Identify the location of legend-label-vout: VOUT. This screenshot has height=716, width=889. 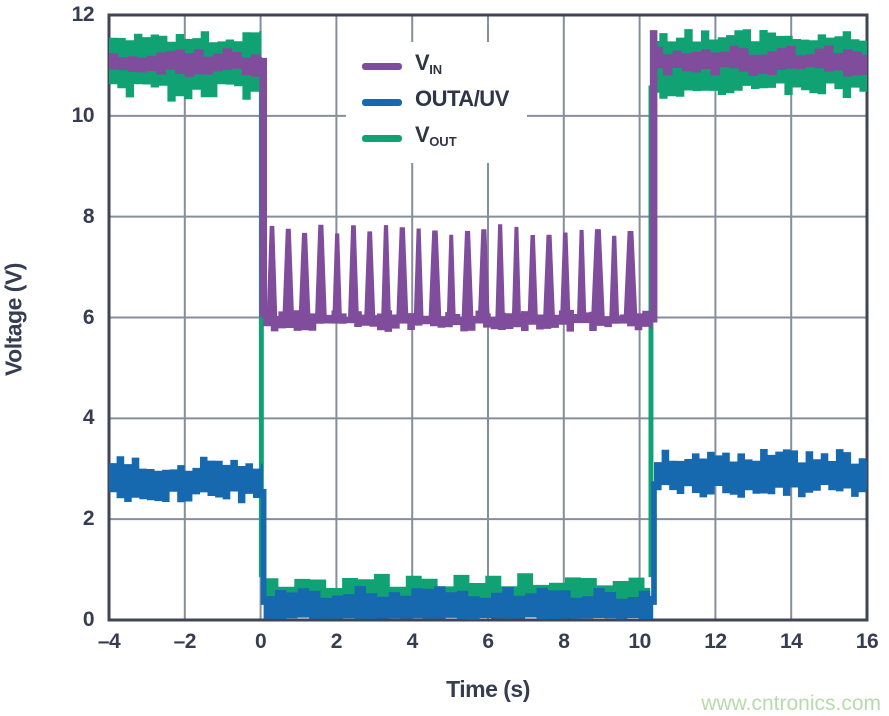
(436, 135).